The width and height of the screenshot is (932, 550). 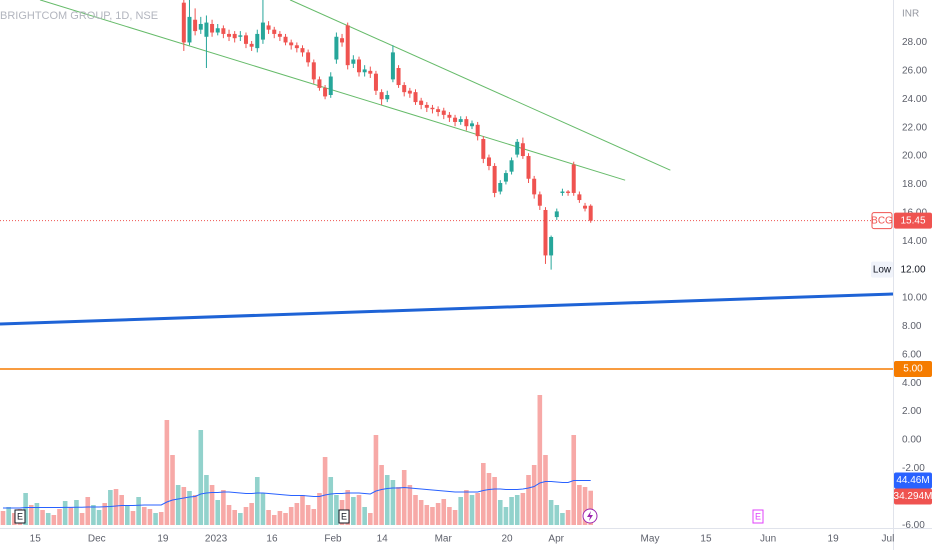 What do you see at coordinates (296, 494) in the screenshot?
I see `volume-ma-line` at bounding box center [296, 494].